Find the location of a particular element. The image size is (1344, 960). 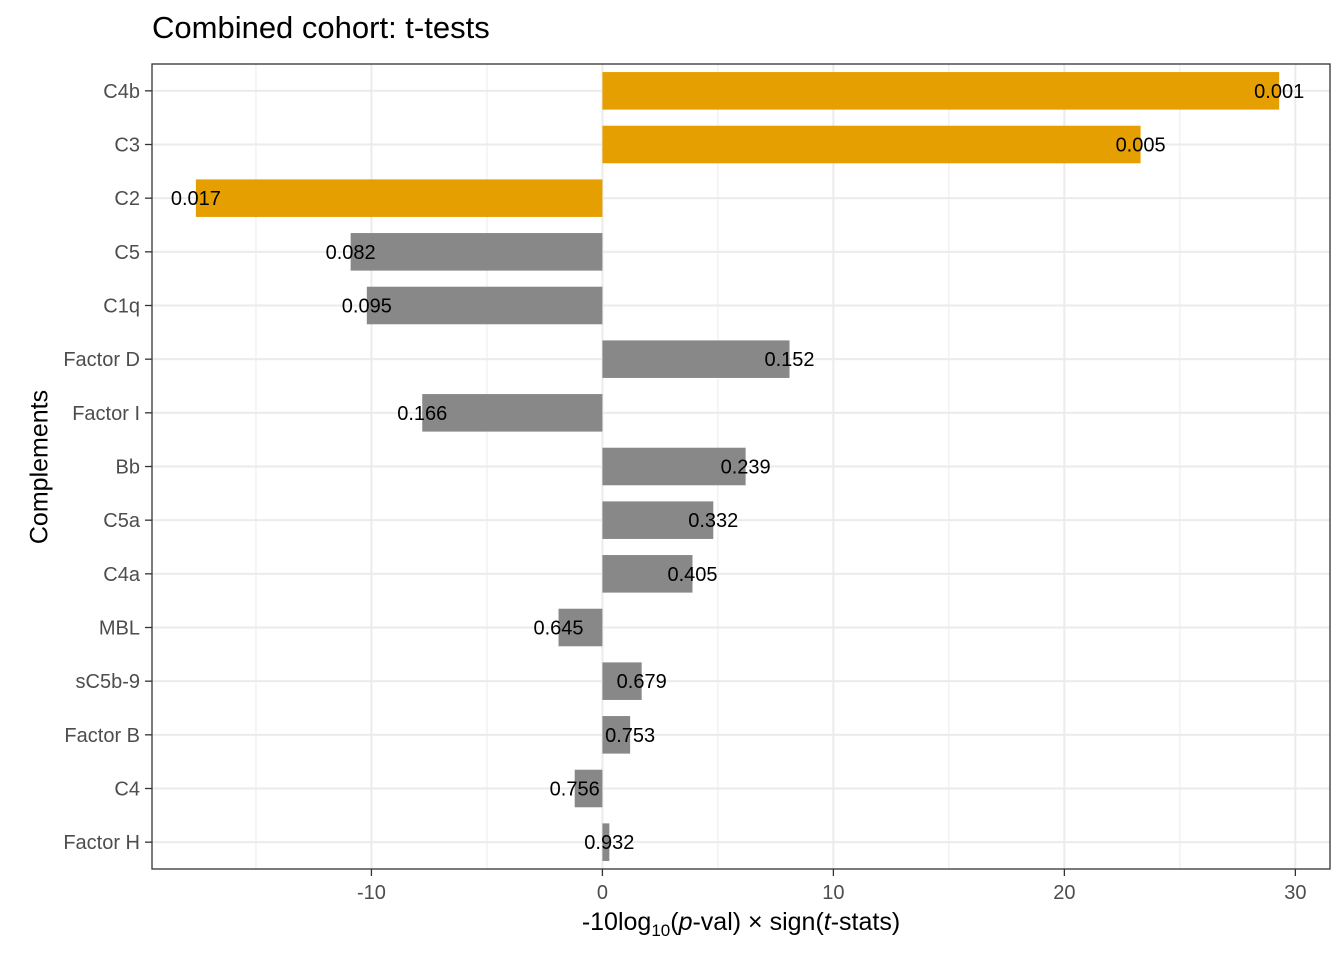

y-tick-label: Factor I is located at coordinates (106, 414).